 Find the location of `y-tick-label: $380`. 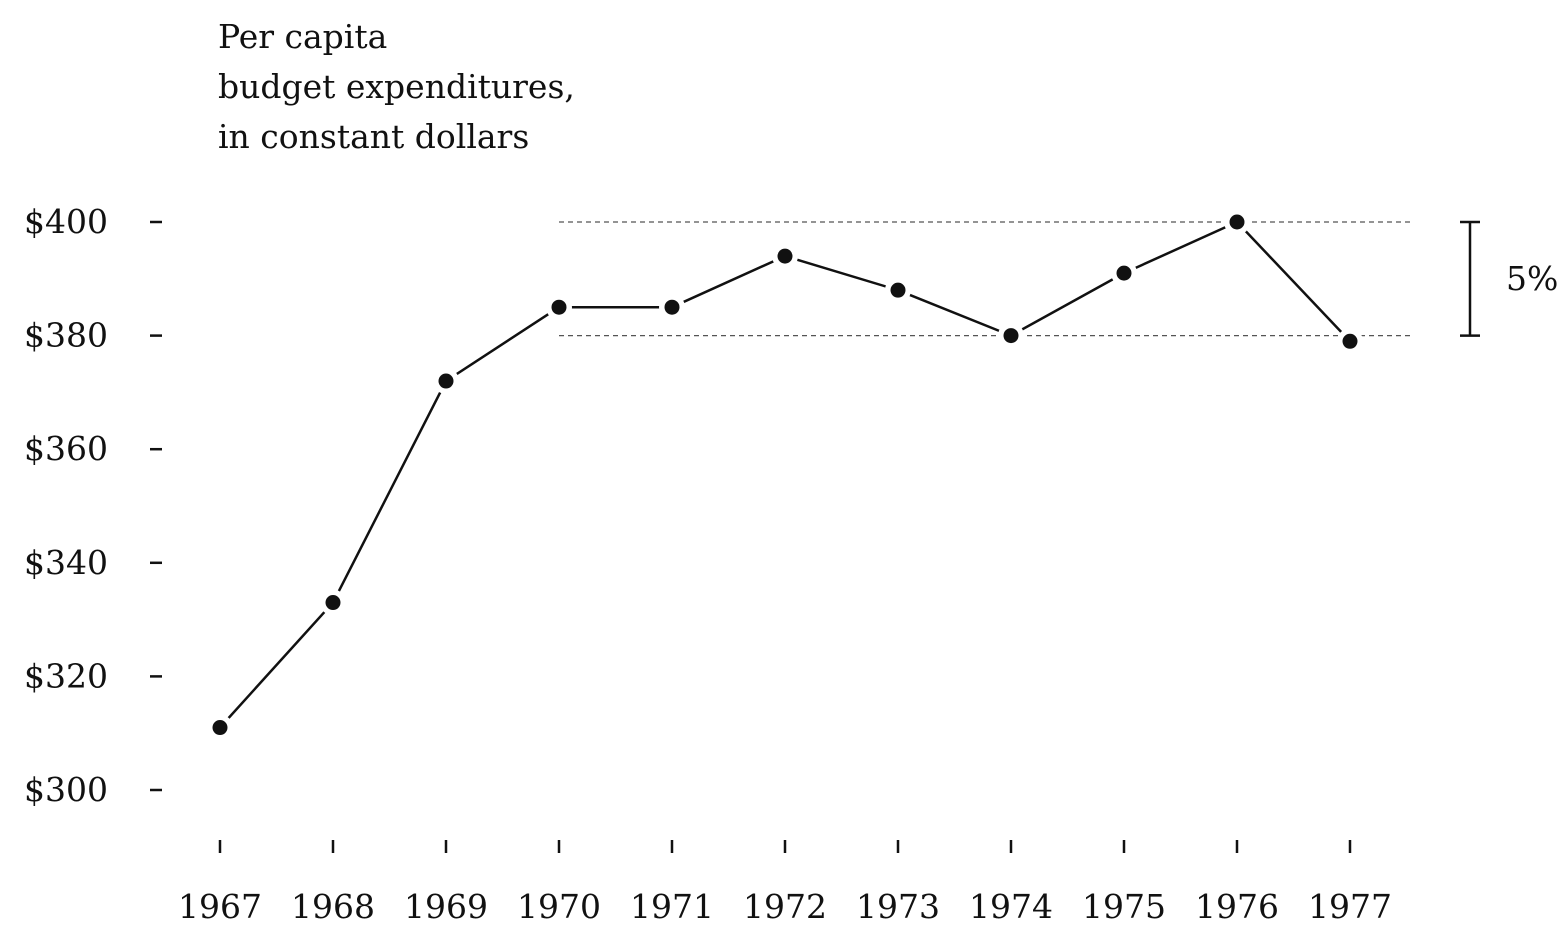

y-tick-label: $380 is located at coordinates (66, 335).